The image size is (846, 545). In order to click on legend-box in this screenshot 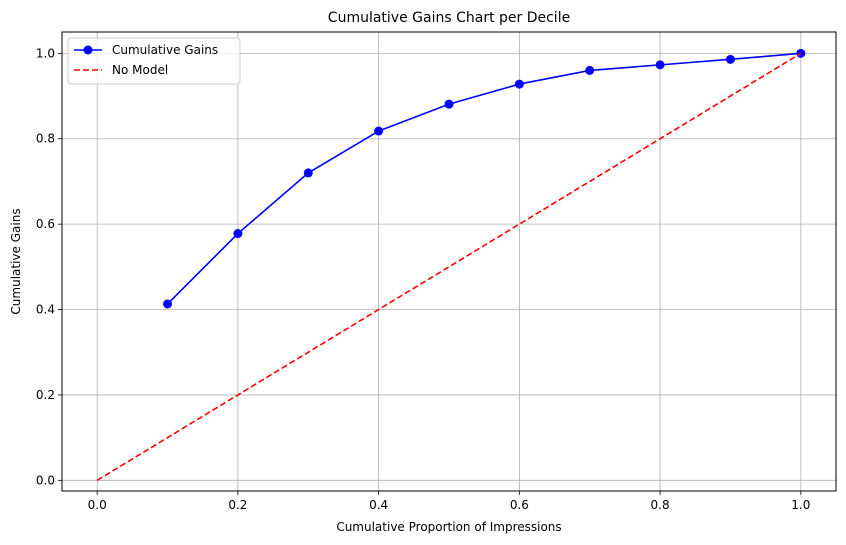, I will do `click(154, 61)`.